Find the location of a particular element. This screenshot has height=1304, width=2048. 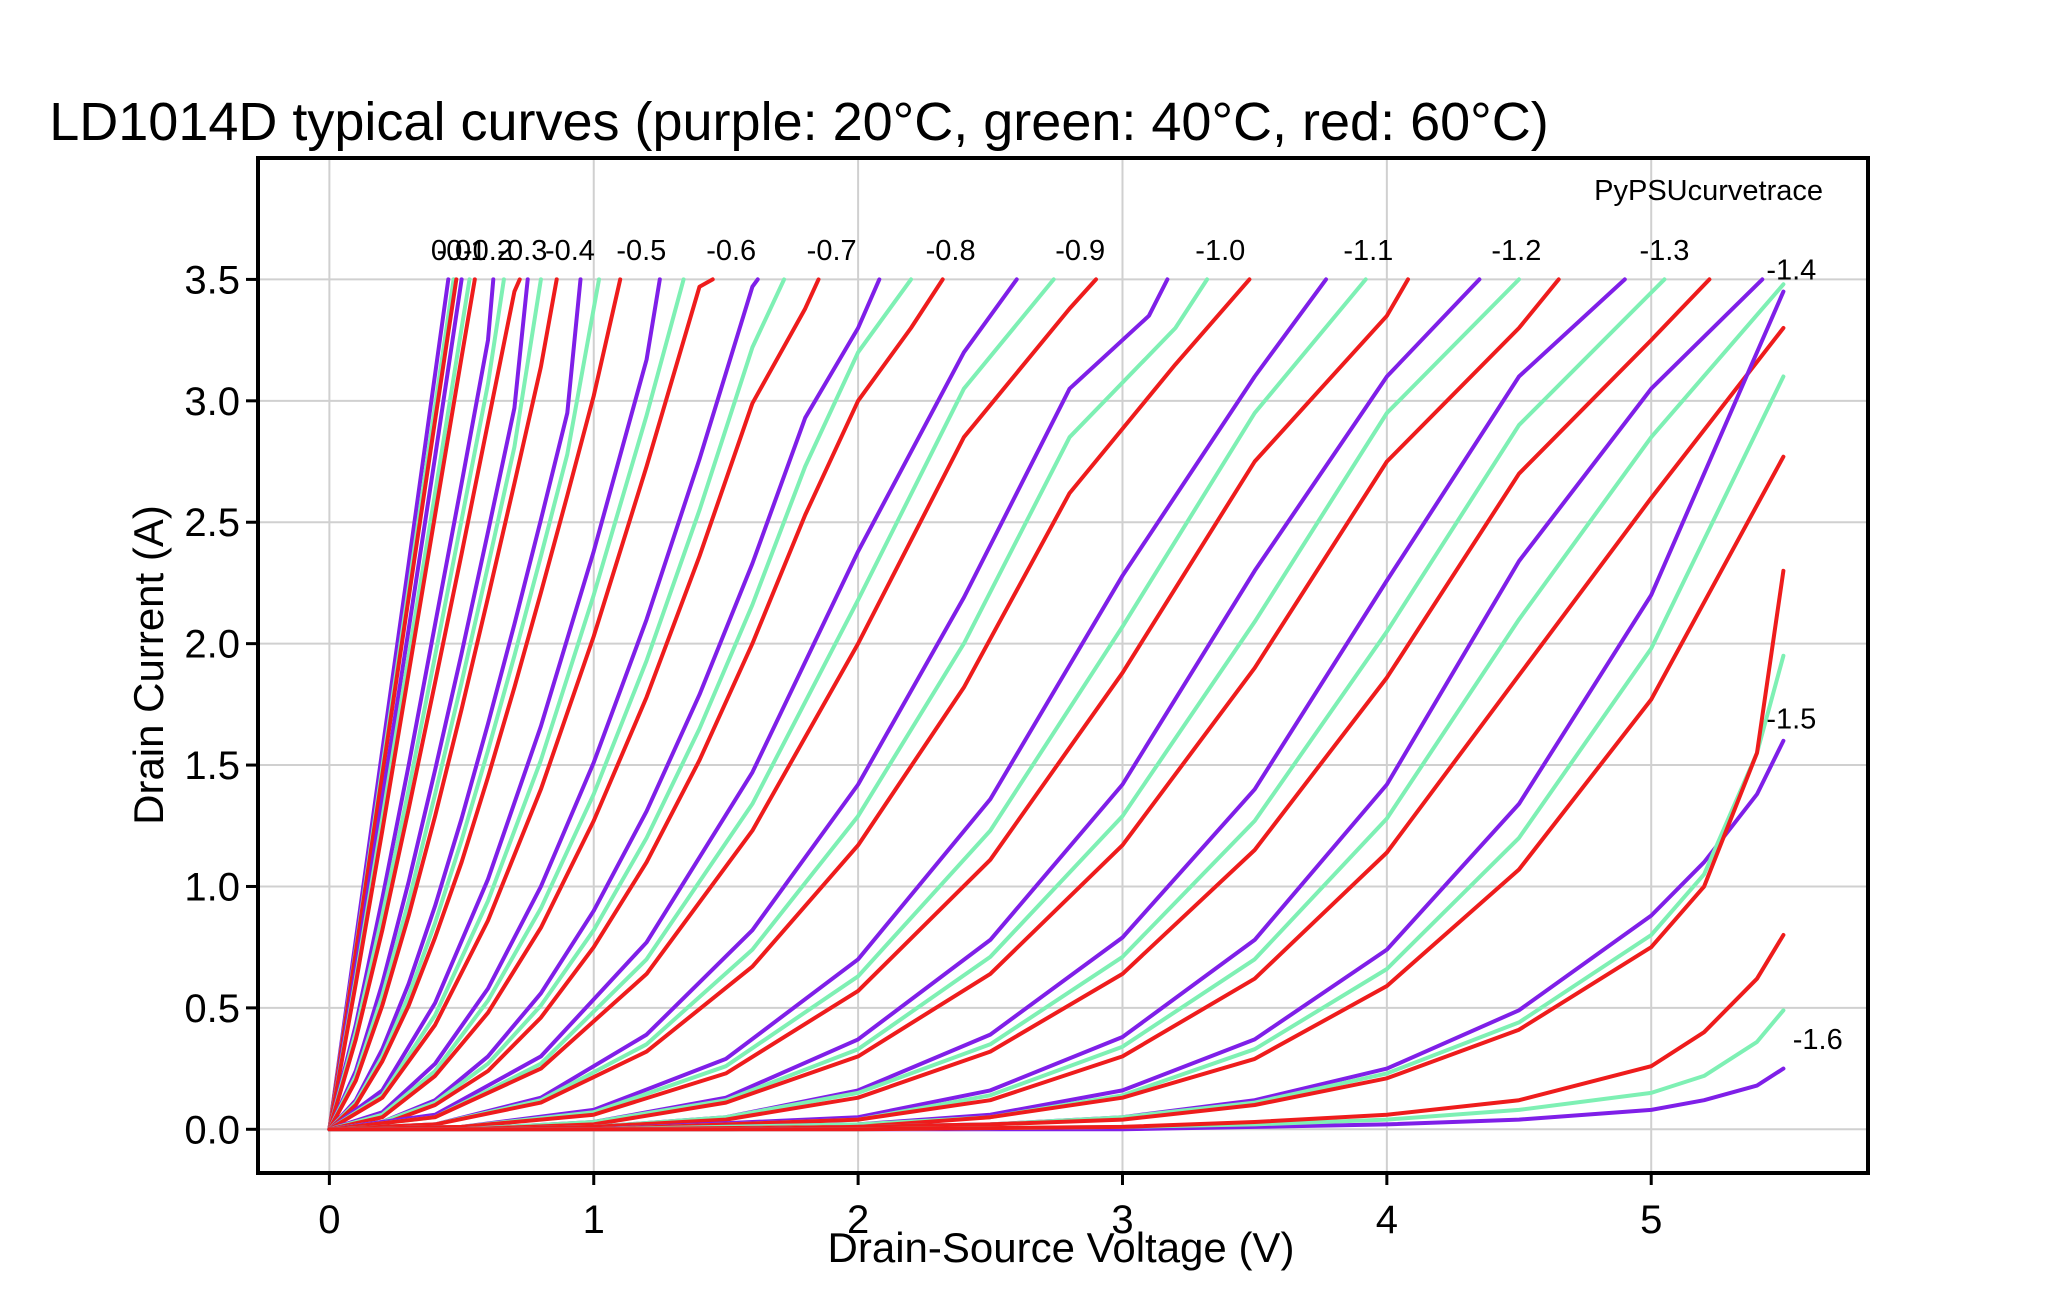

y-tick-label: 3.0 is located at coordinates (212, 402).